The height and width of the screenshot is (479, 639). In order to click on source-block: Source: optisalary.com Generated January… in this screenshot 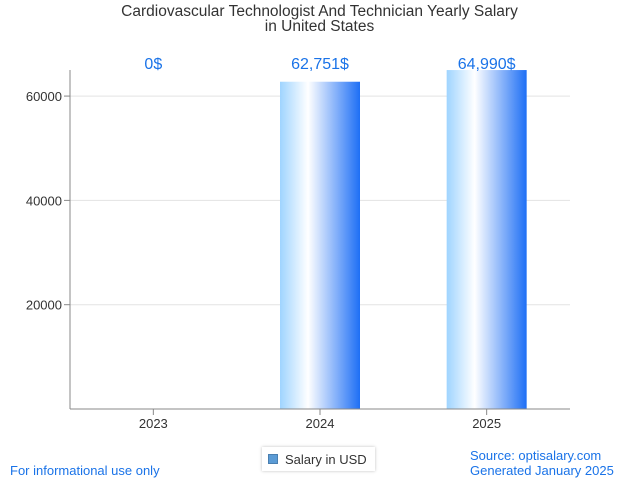, I will do `click(542, 463)`.